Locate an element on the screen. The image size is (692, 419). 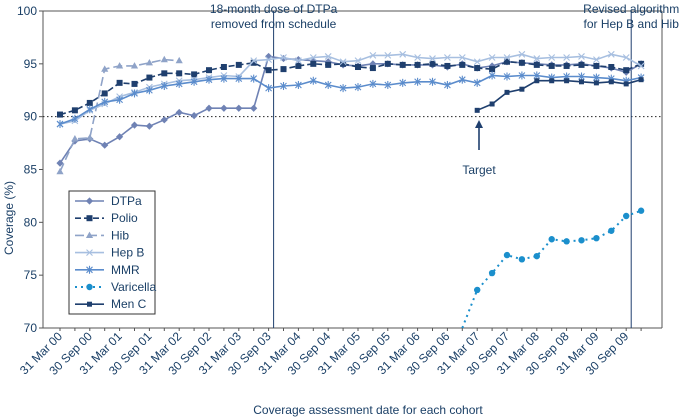
target-arrowhead is located at coordinates (479, 124).